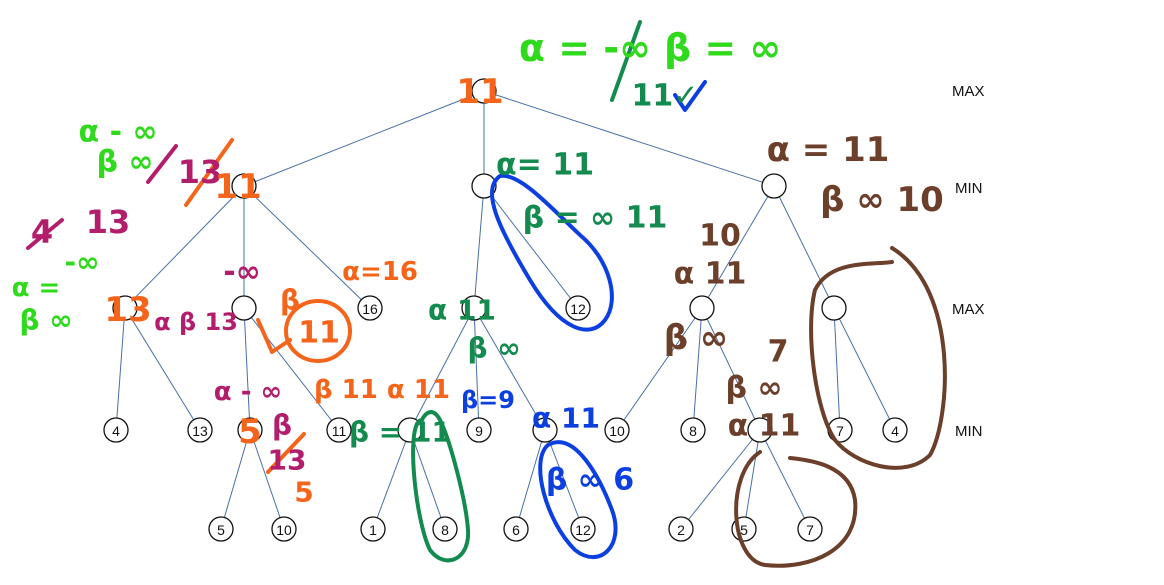 The width and height of the screenshot is (1164, 585). What do you see at coordinates (36, 288) in the screenshot?
I see `annotation-alpha: α =` at bounding box center [36, 288].